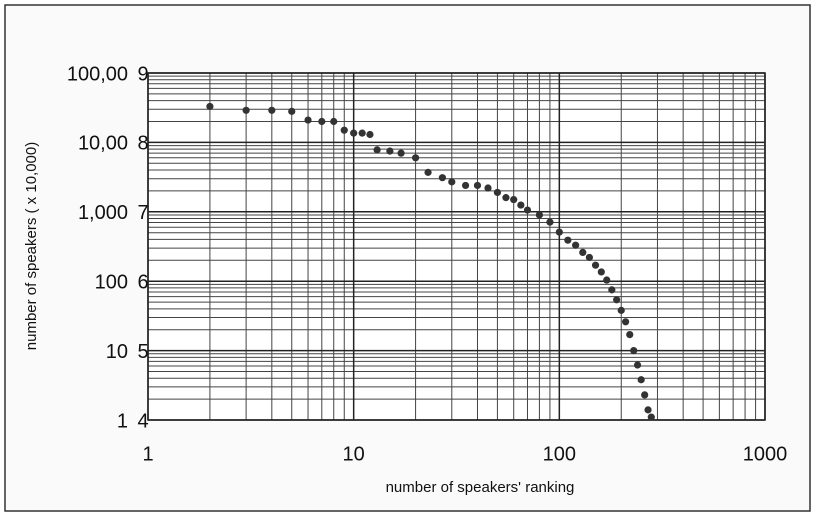 The image size is (816, 517). Describe the element at coordinates (97, 74) in the screenshot. I see `y-tick-label: 100,00` at that location.